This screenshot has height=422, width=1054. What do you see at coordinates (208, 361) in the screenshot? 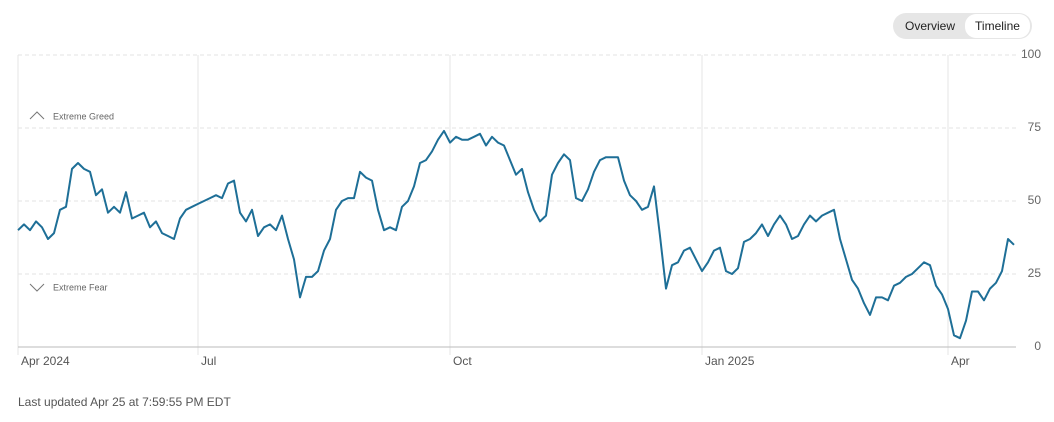
I see `x-tick-label: Jul` at bounding box center [208, 361].